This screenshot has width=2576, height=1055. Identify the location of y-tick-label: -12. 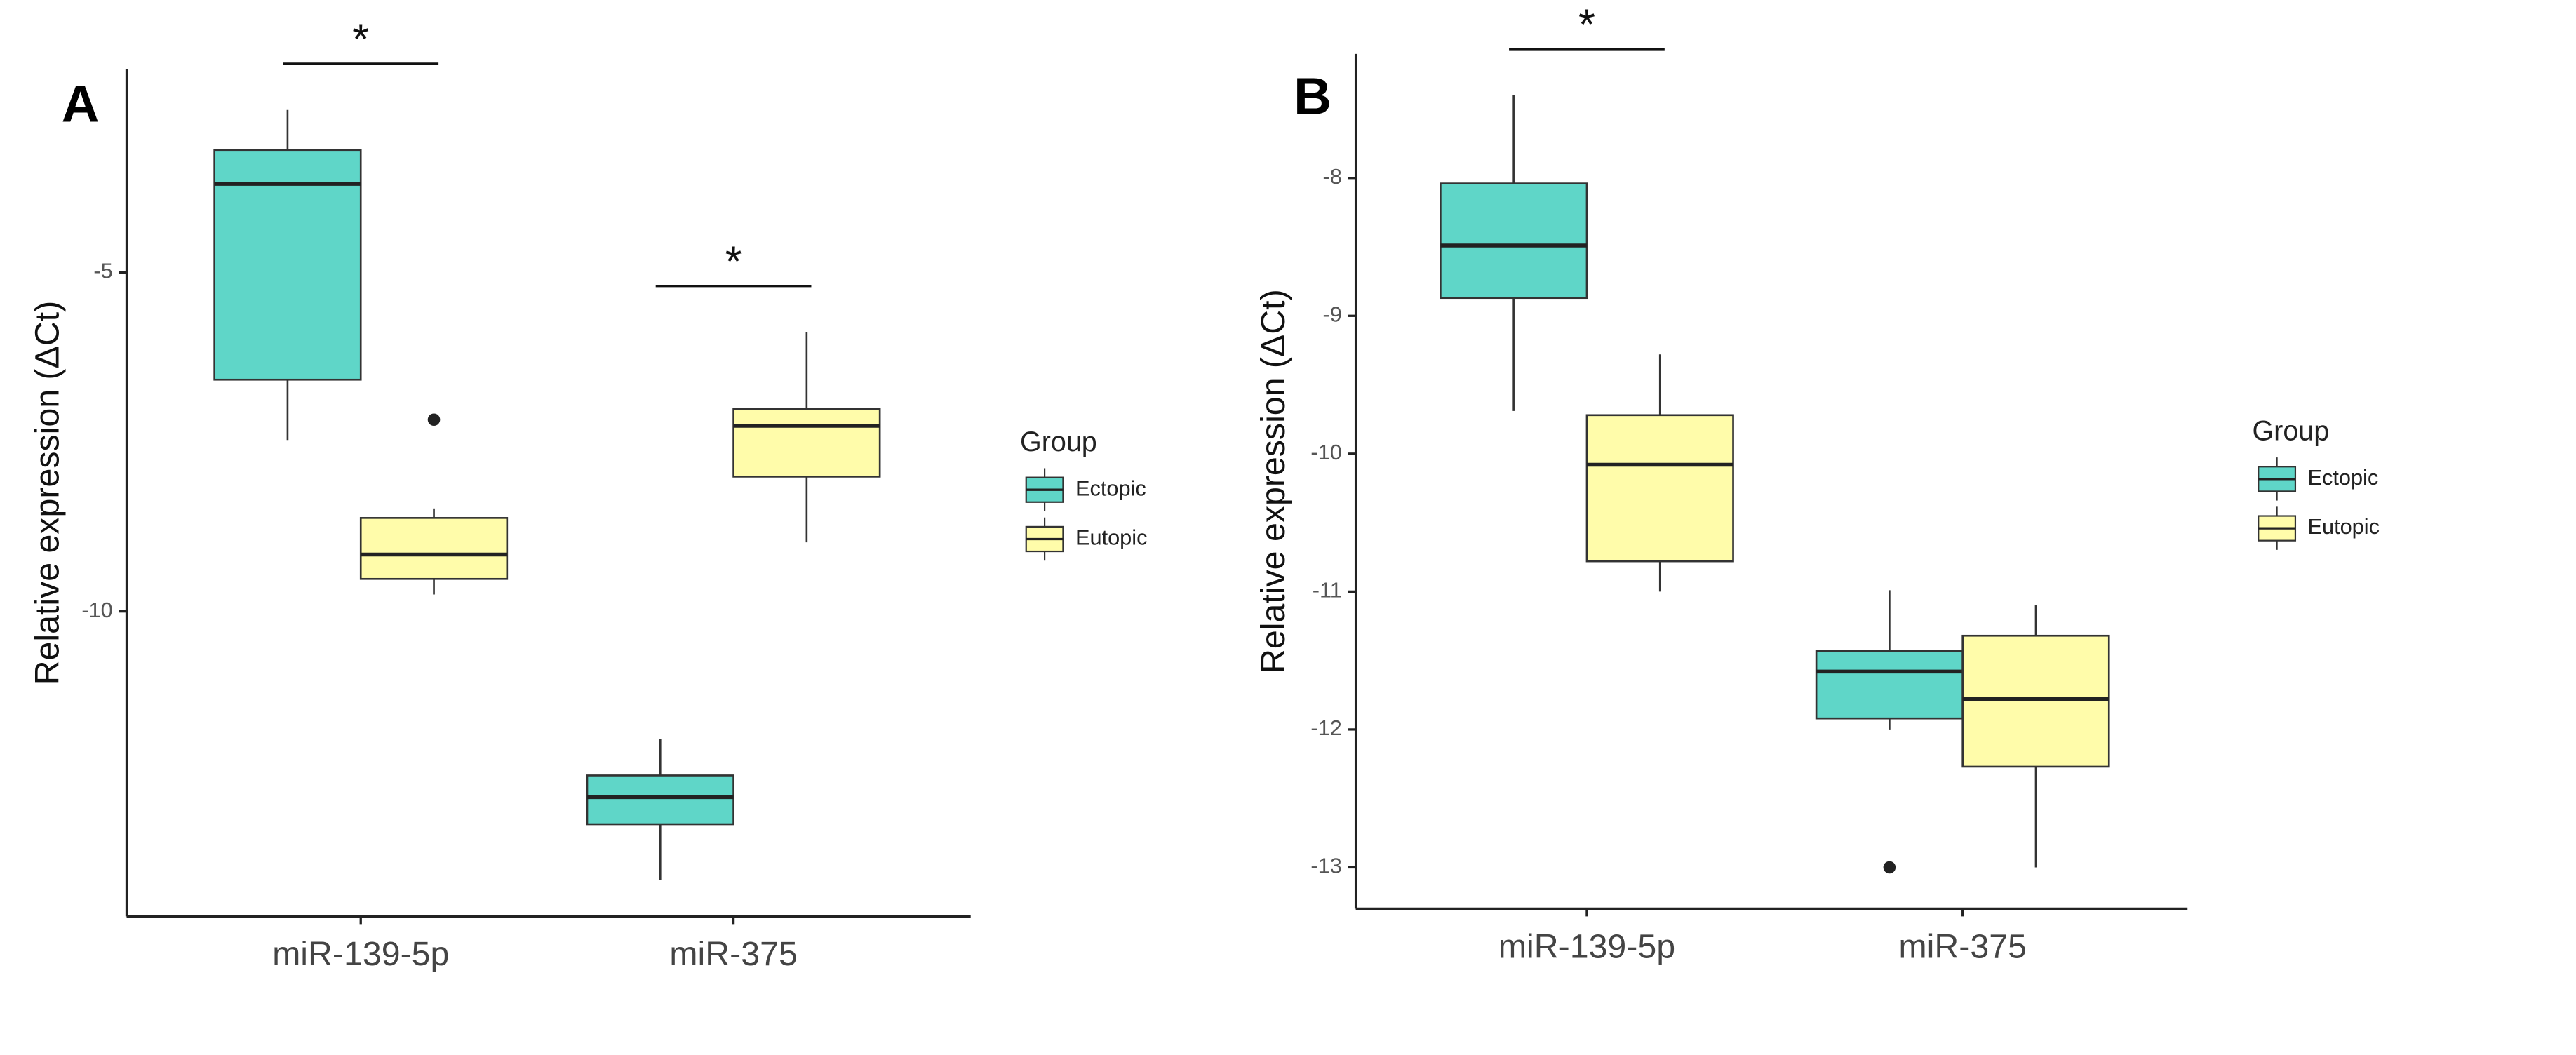
(1325, 728).